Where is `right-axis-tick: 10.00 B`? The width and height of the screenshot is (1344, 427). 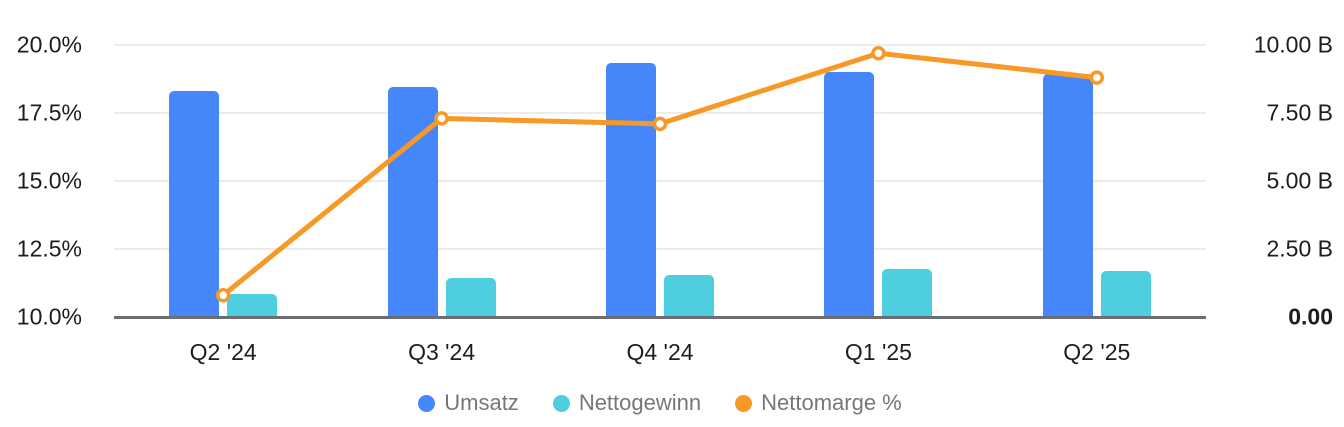
right-axis-tick: 10.00 B is located at coordinates (1293, 44).